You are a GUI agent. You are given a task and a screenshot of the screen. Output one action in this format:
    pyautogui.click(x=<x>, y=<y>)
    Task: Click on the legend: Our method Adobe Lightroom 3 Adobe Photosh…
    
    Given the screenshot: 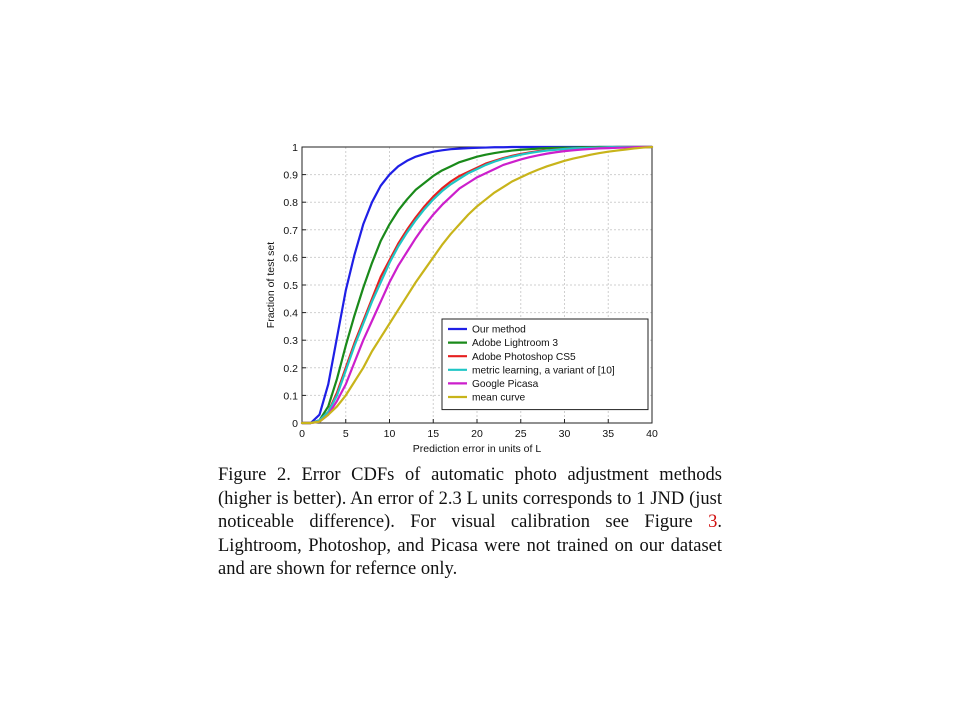 What is the action you would take?
    pyautogui.click(x=545, y=364)
    